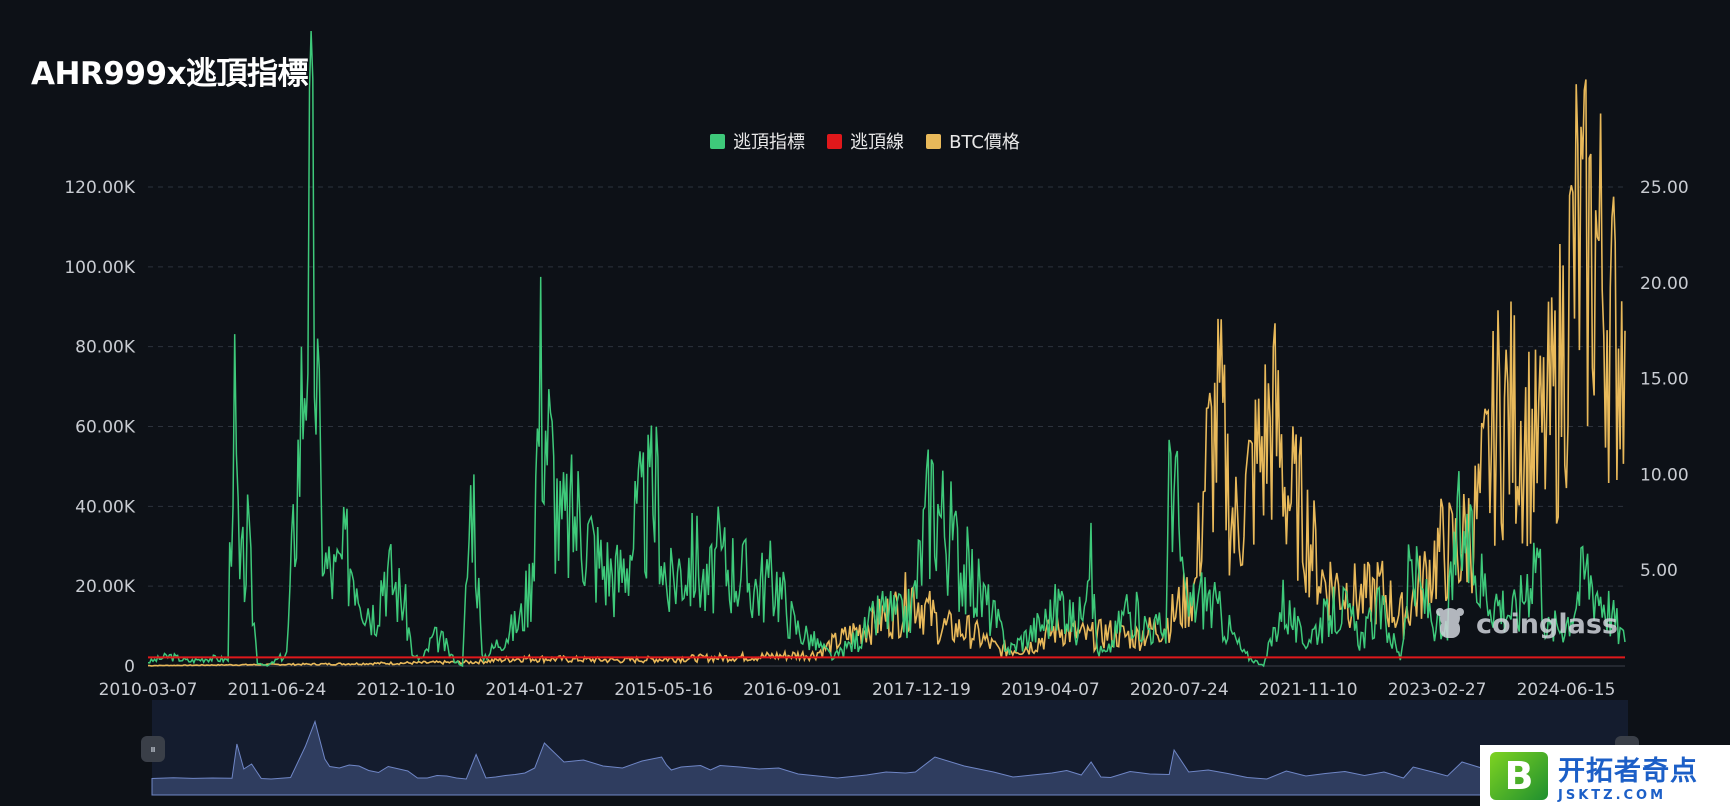 This screenshot has height=806, width=1730. I want to click on y-left-tick-label: 80.00K, so click(105, 348).